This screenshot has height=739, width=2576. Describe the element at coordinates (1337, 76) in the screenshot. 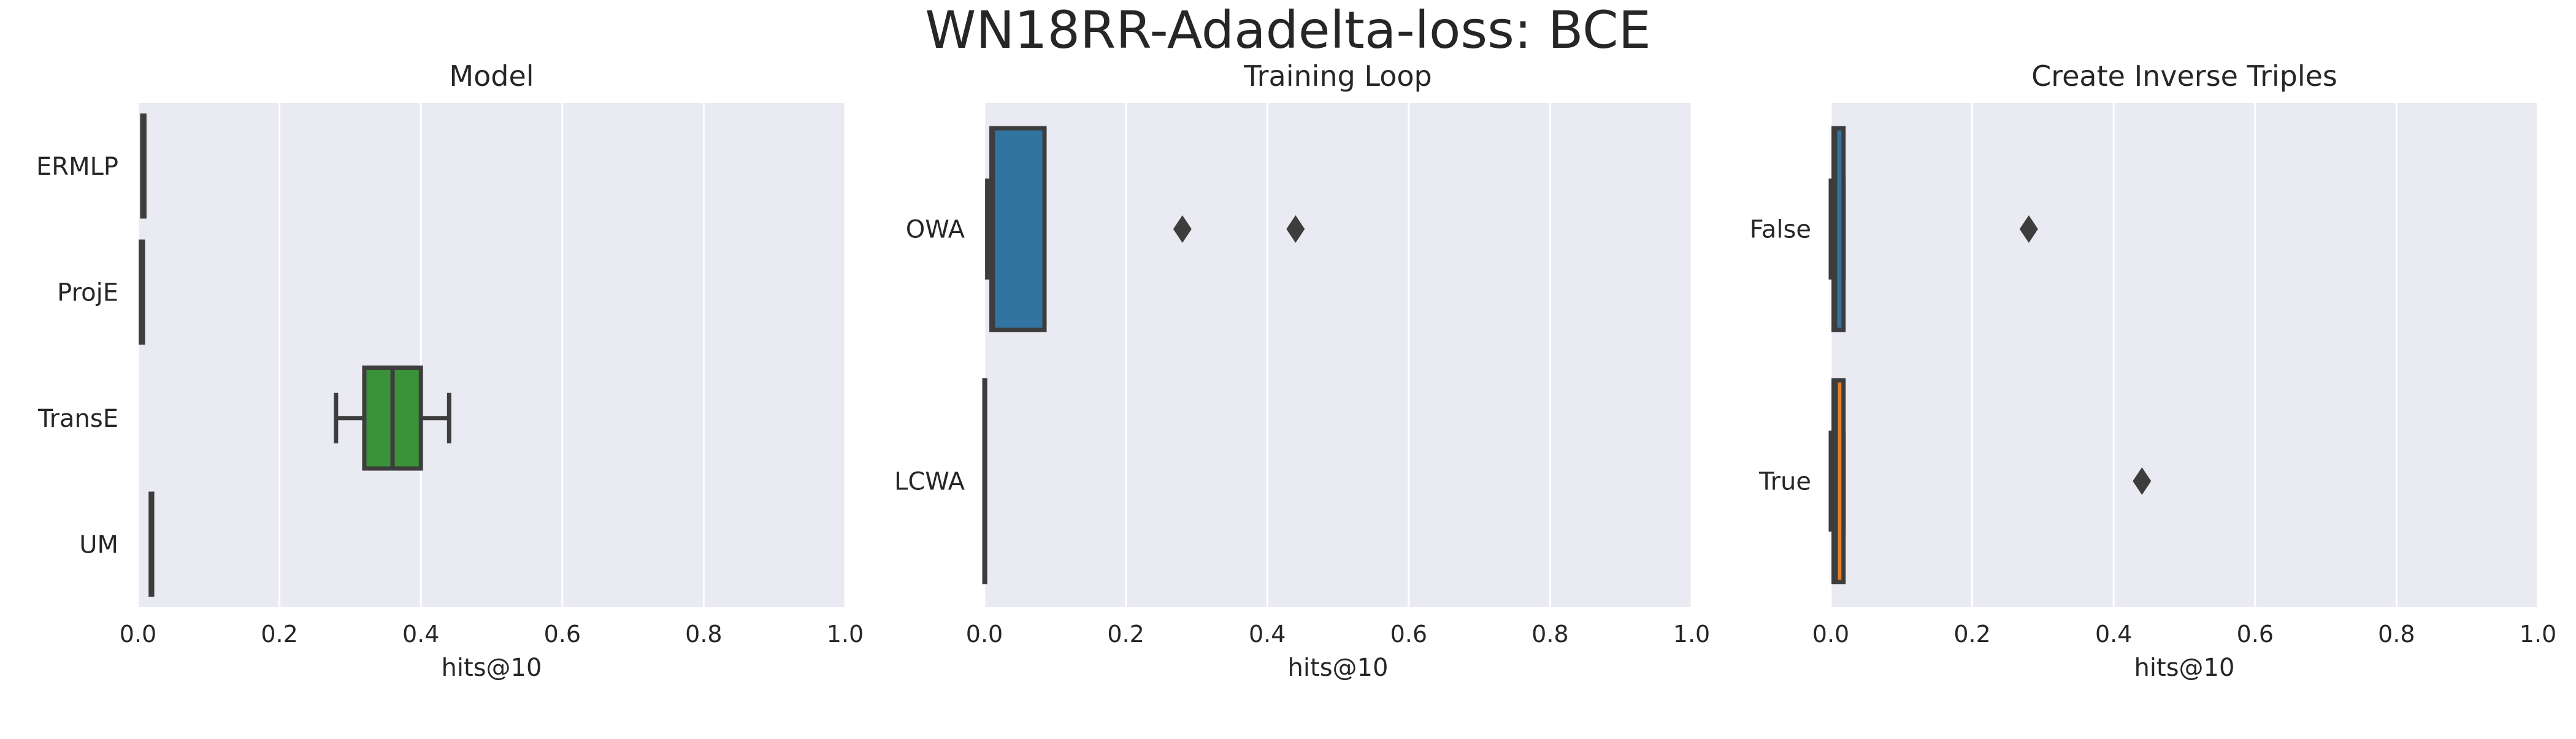

I see `subplot-title: Training Loop` at that location.